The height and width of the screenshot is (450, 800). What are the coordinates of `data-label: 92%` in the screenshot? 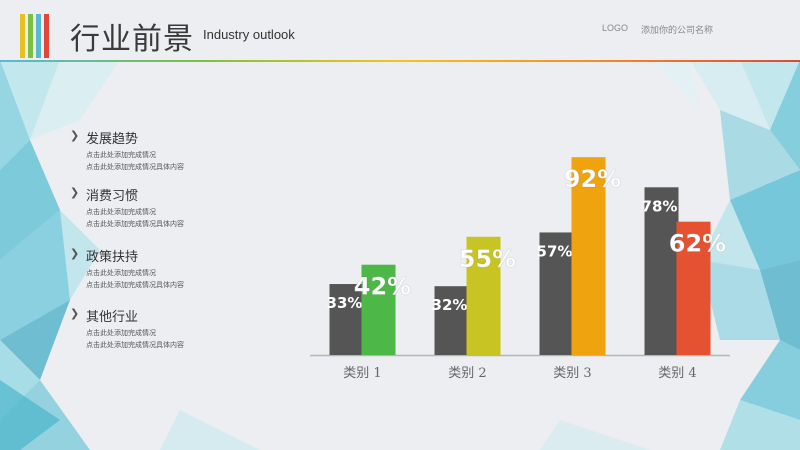 It's located at (592, 179).